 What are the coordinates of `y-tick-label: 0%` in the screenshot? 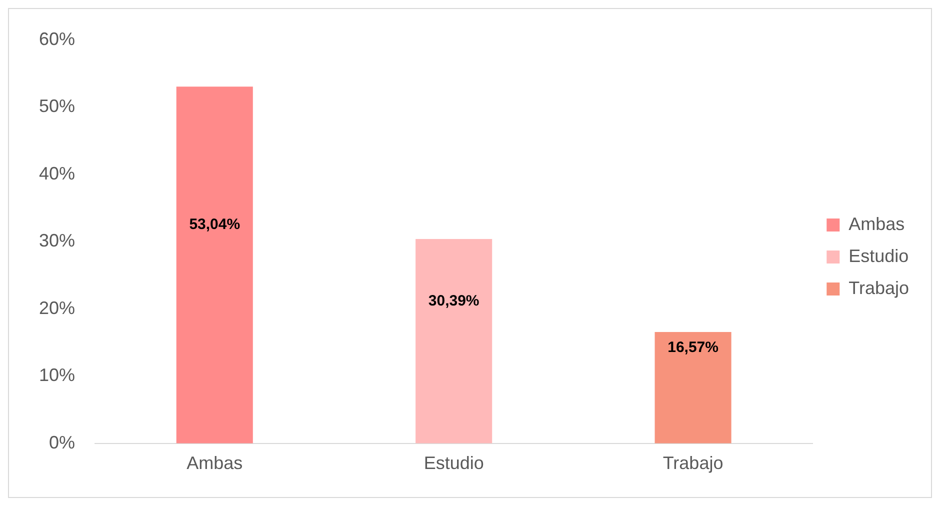 It's located at (62, 442).